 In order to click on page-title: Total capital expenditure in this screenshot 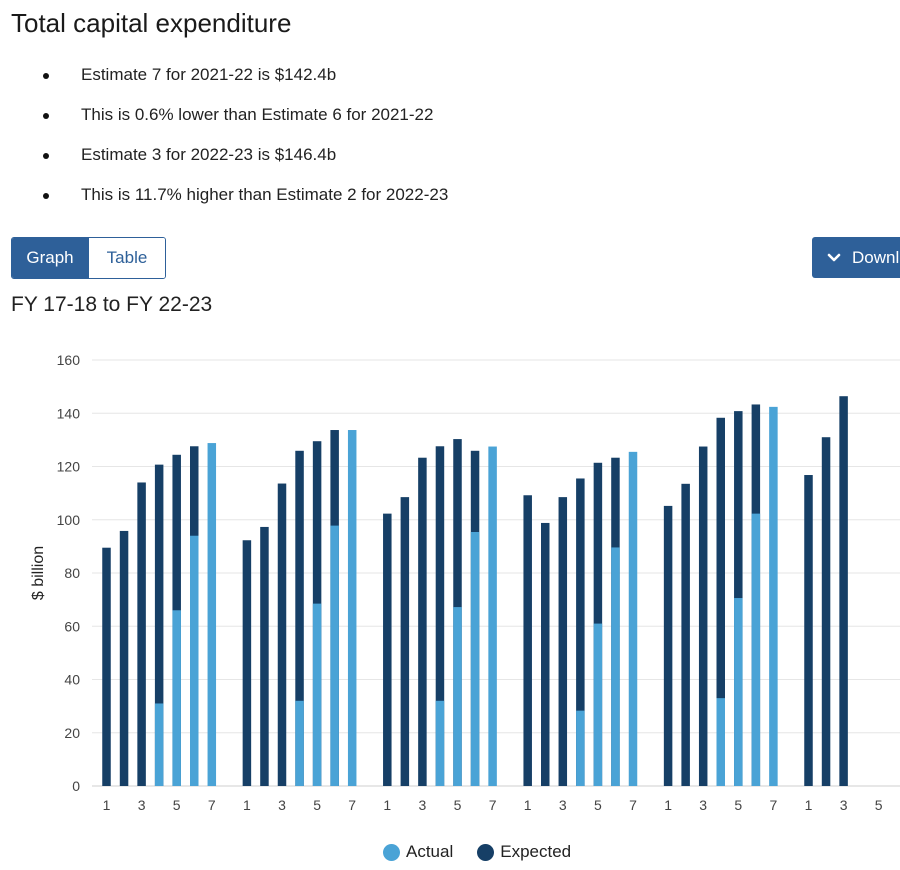, I will do `click(151, 23)`.